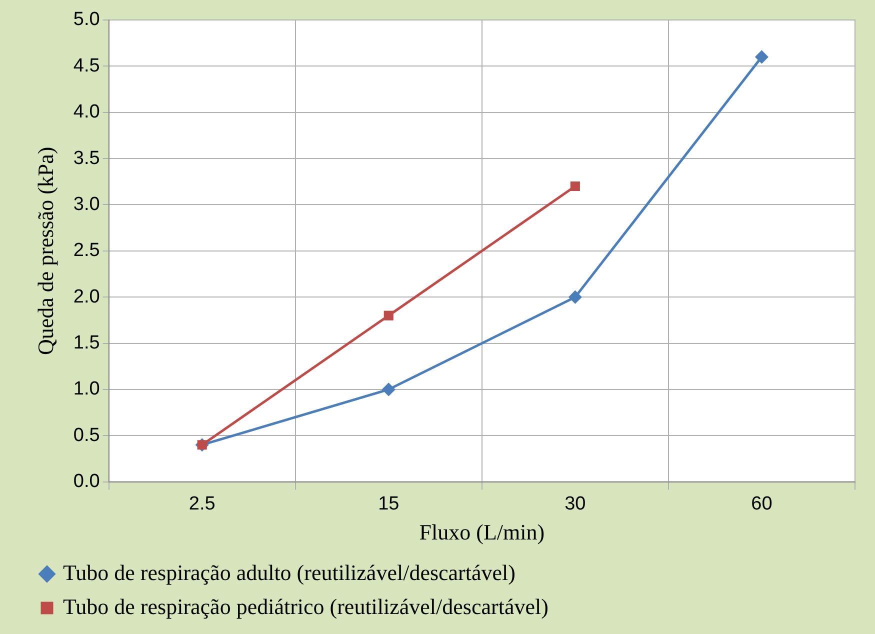 The width and height of the screenshot is (875, 634). What do you see at coordinates (86, 389) in the screenshot?
I see `y-tick-label: 1.0` at bounding box center [86, 389].